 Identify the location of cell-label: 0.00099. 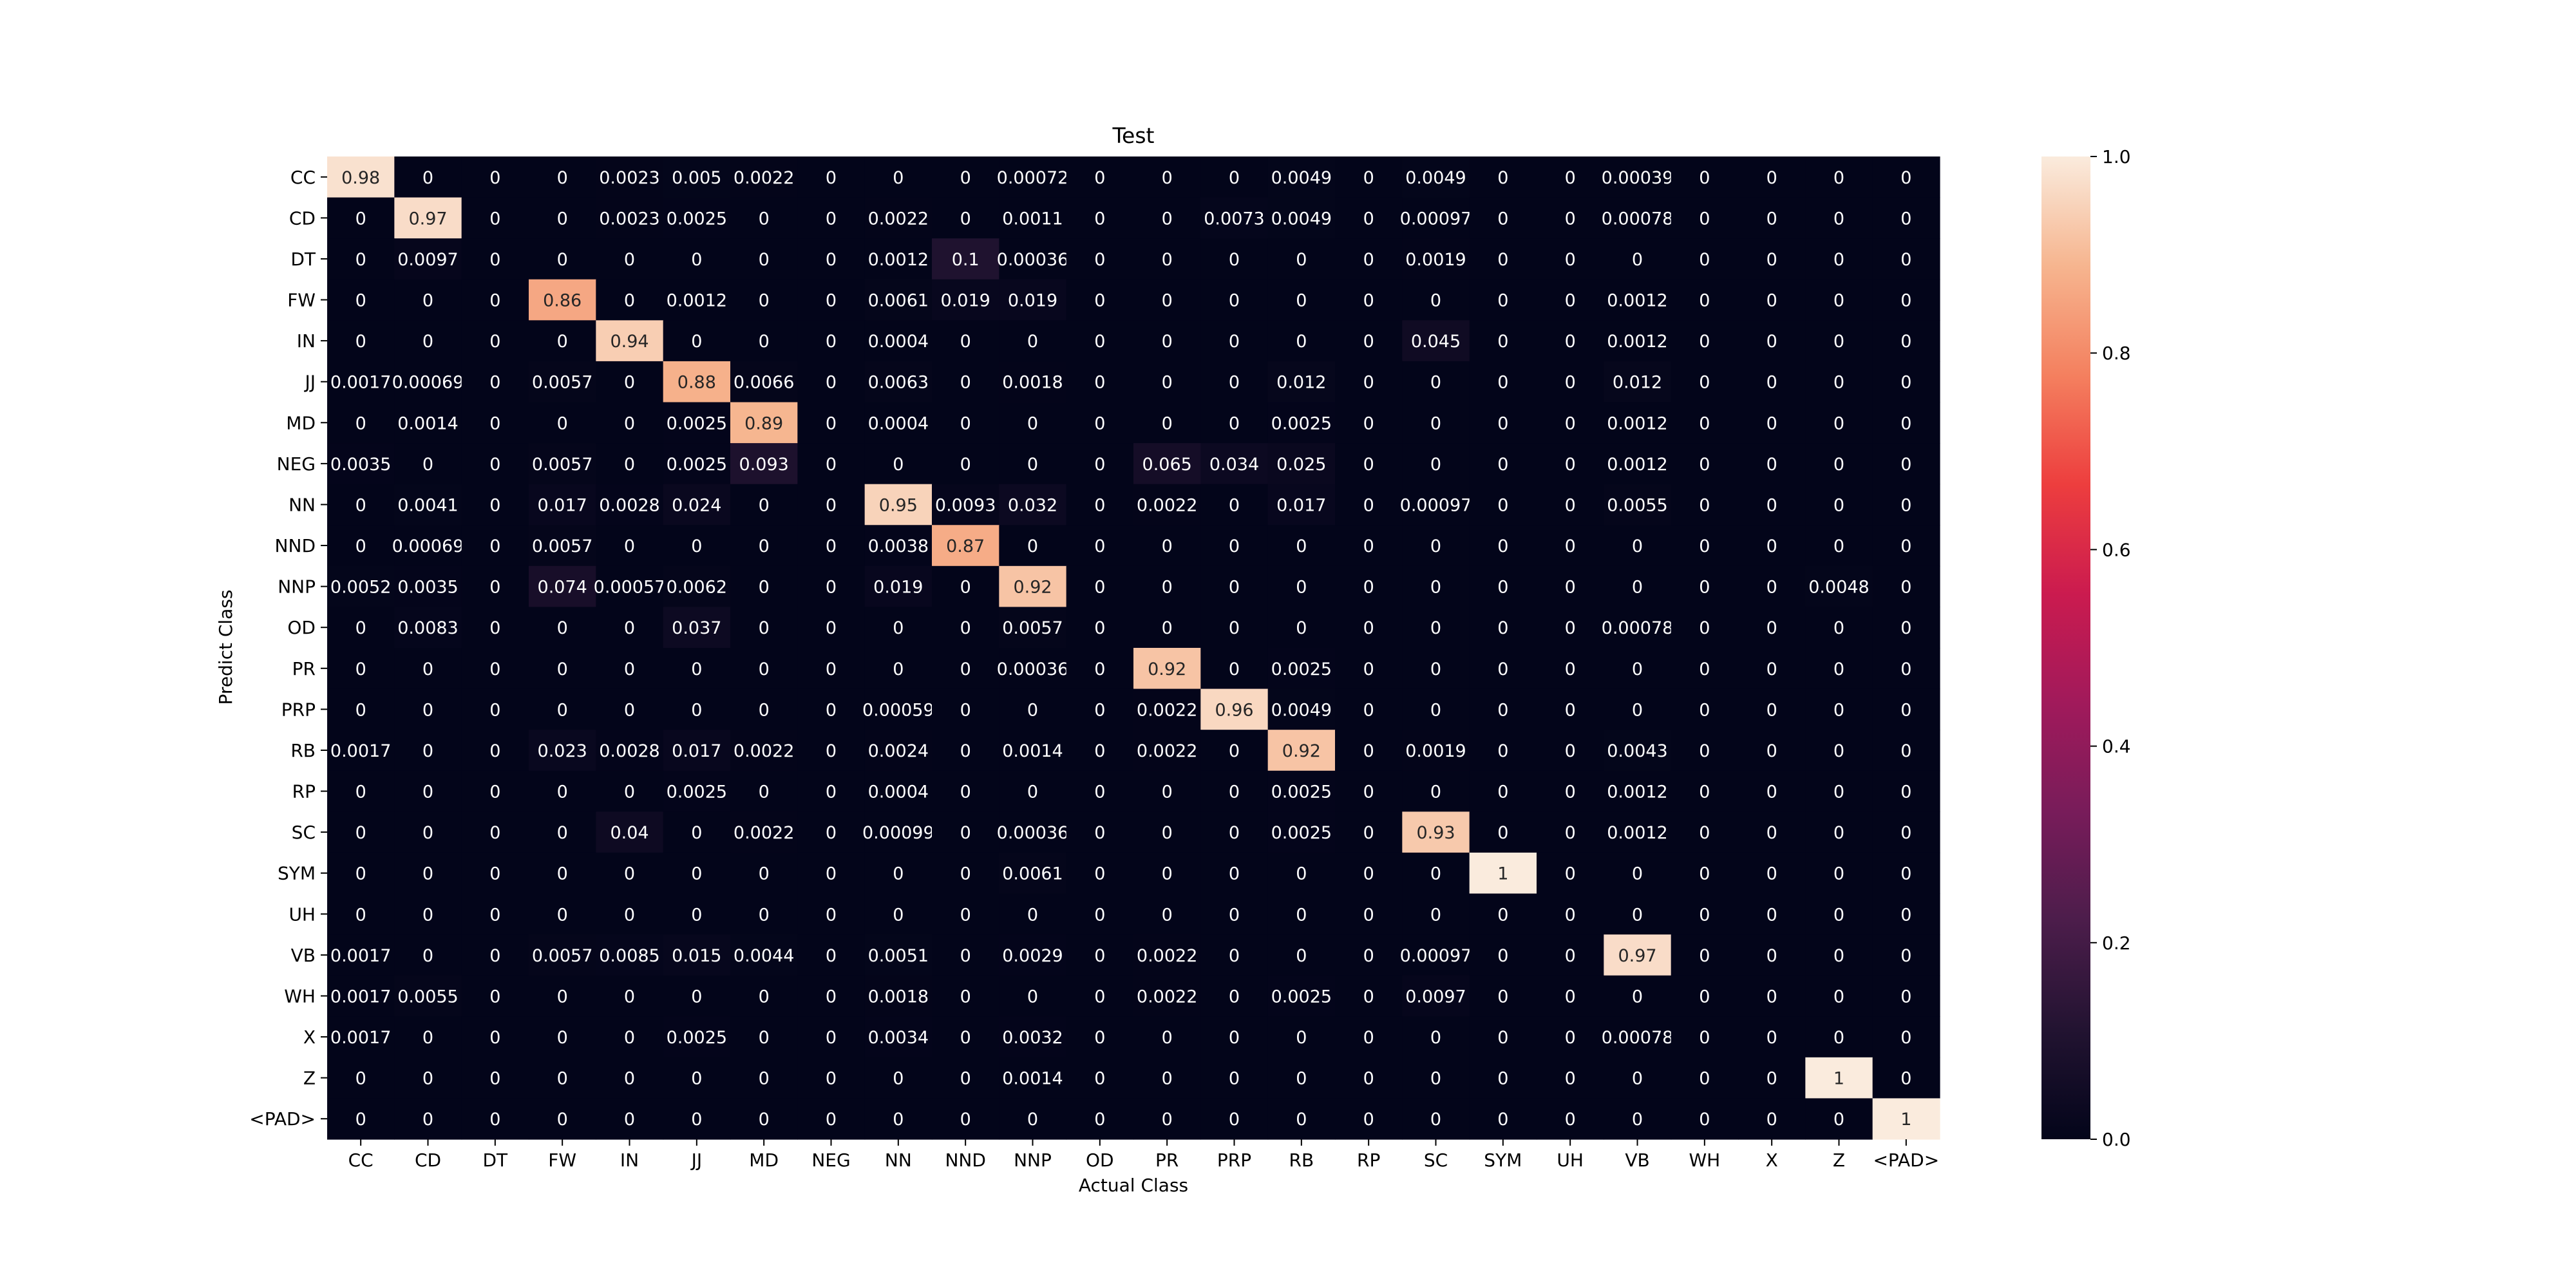
(898, 833).